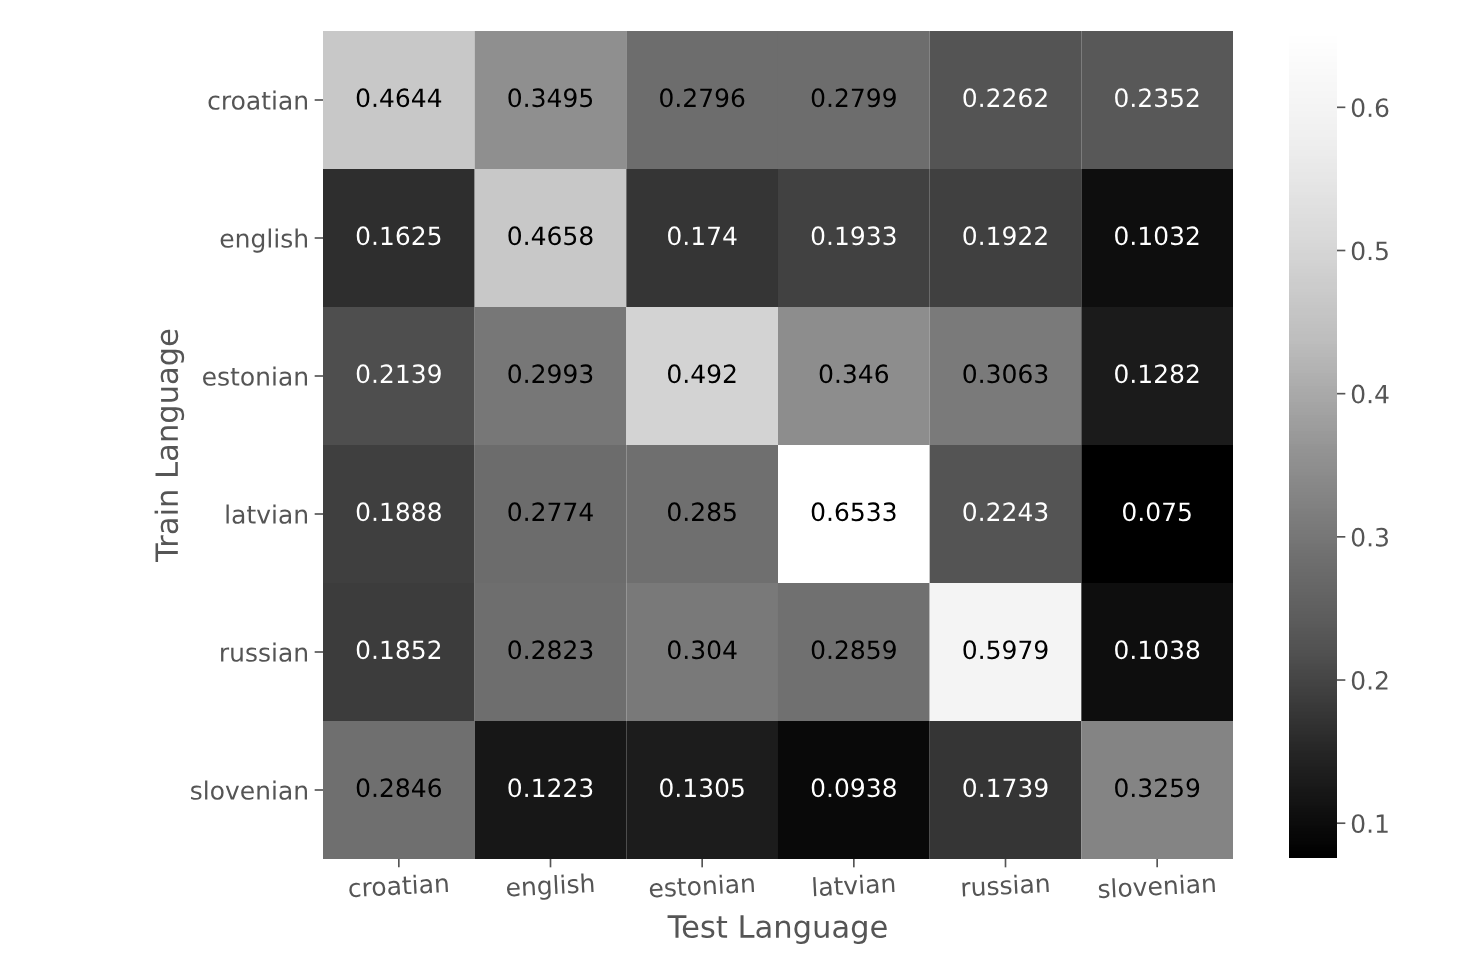  I want to click on color-bar-label: 0.1, so click(1369, 824).